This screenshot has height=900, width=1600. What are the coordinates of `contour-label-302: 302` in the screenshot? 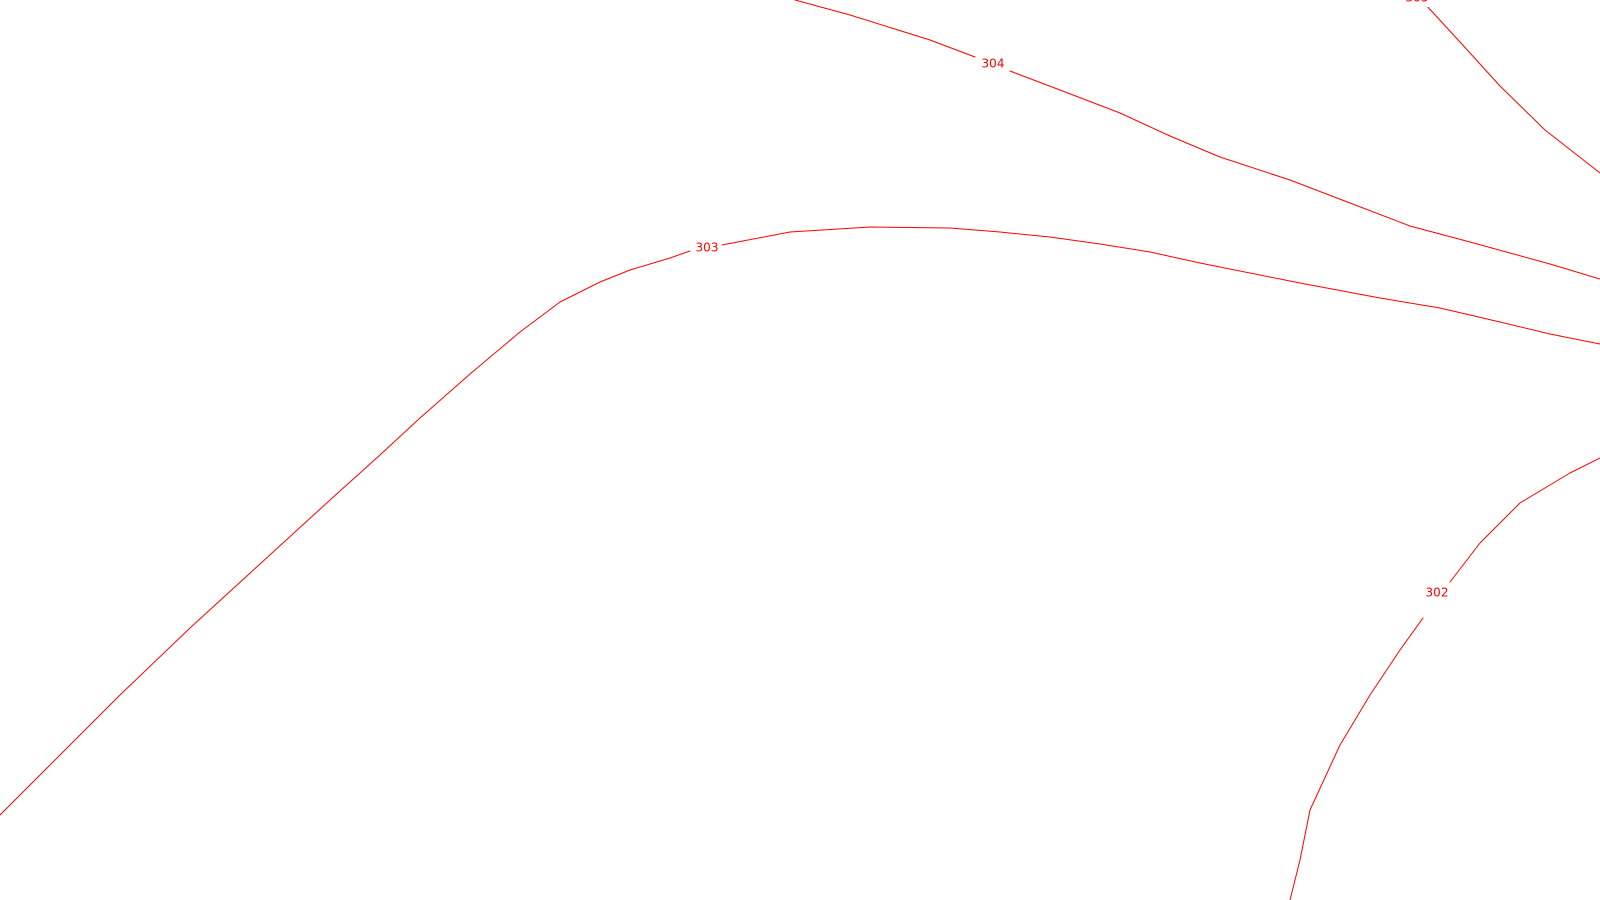 It's located at (1437, 593).